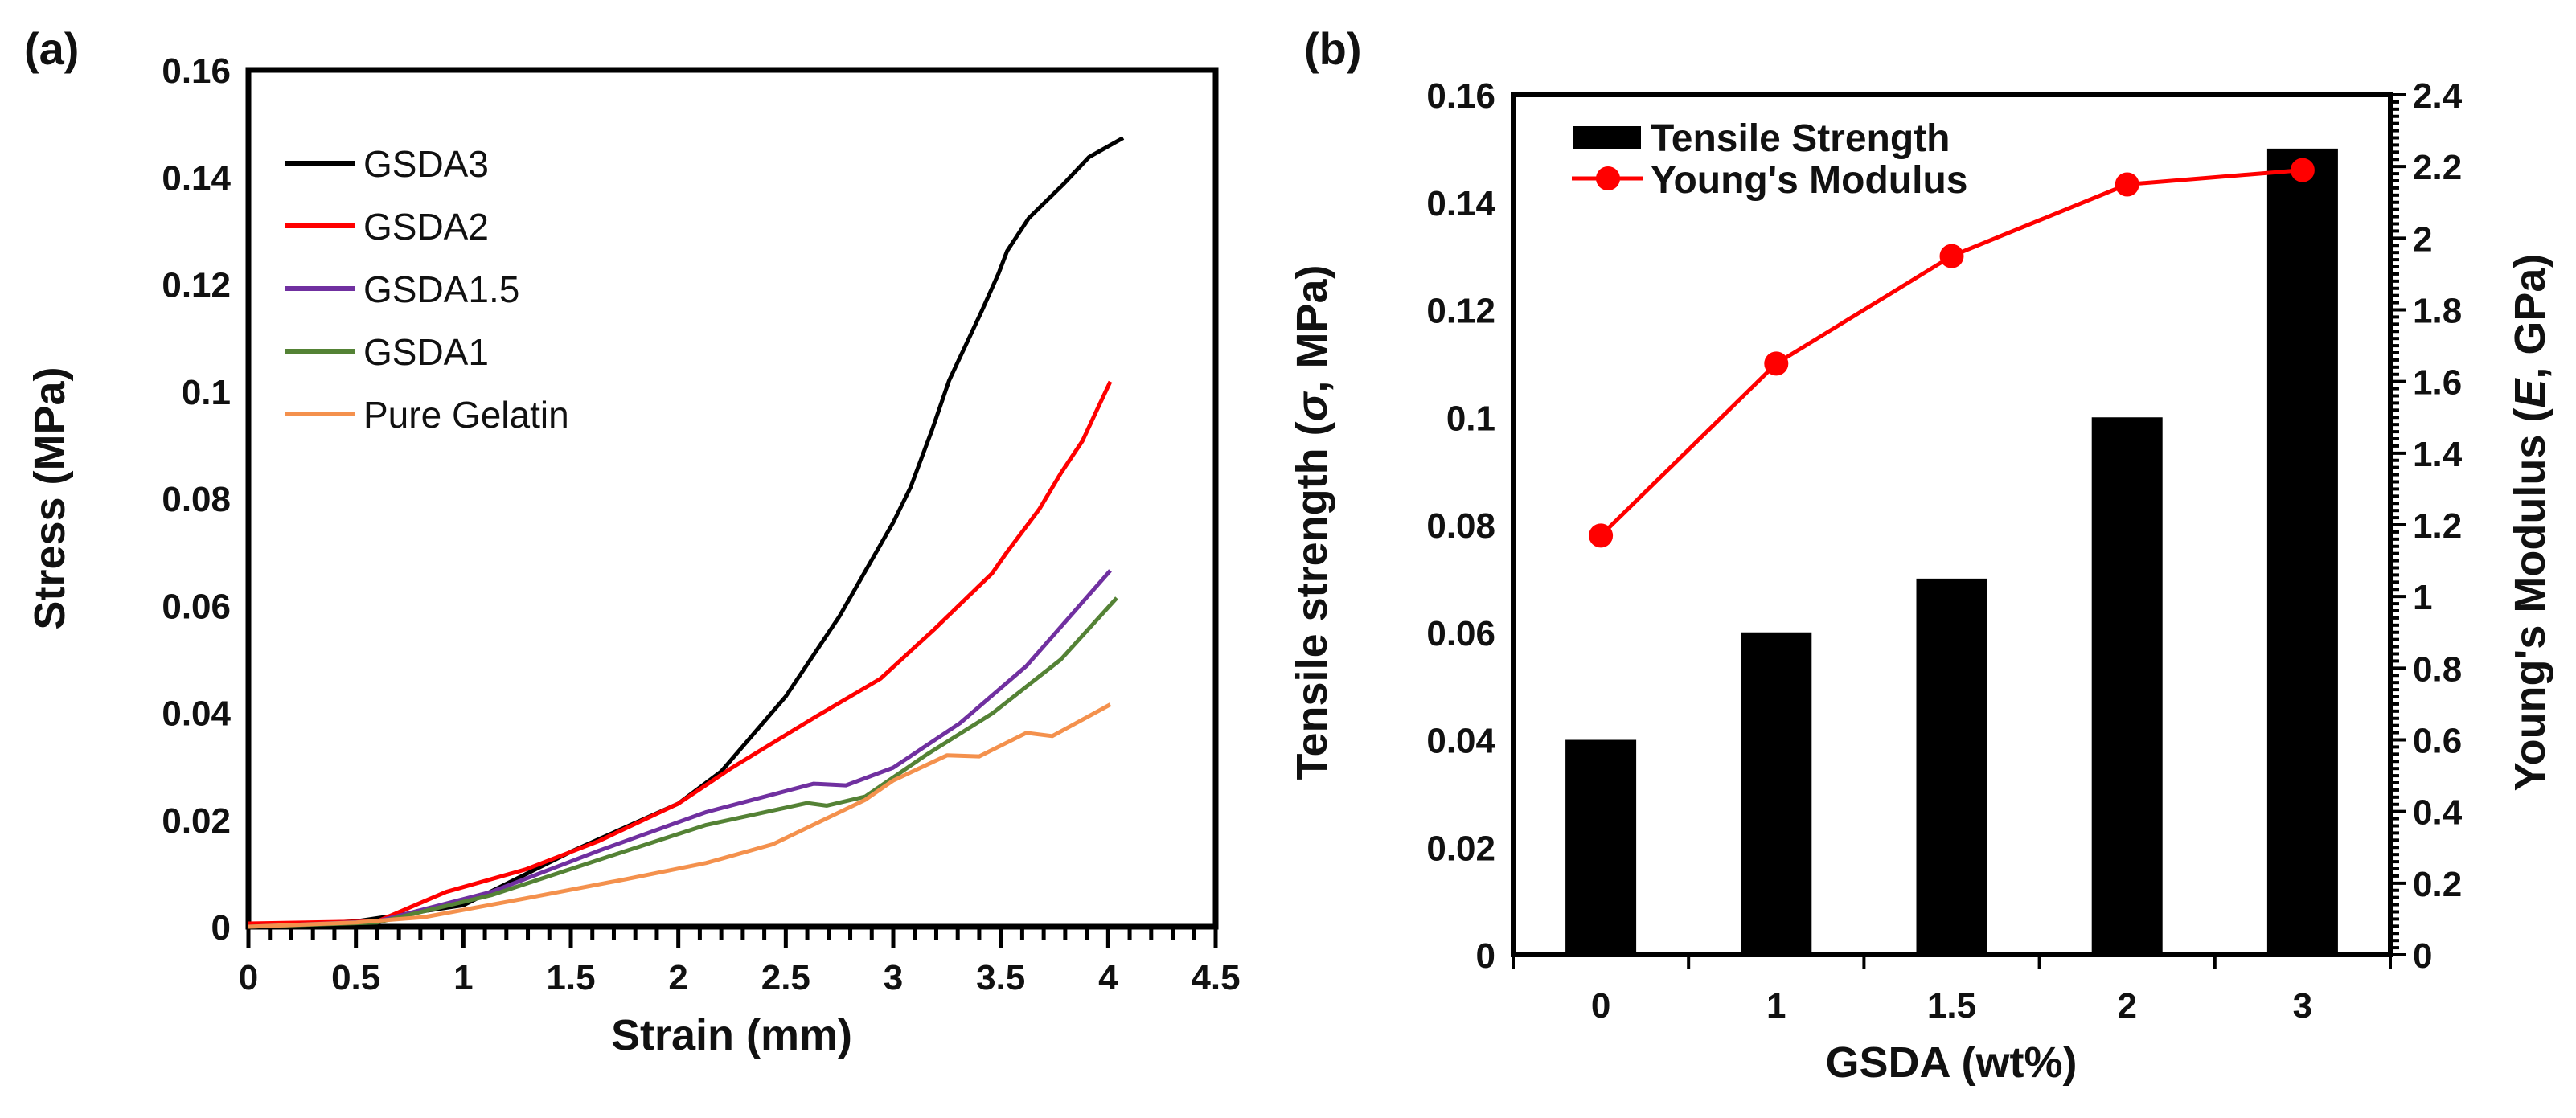  What do you see at coordinates (2437, 311) in the screenshot?
I see `y2-tick-label: 1.8` at bounding box center [2437, 311].